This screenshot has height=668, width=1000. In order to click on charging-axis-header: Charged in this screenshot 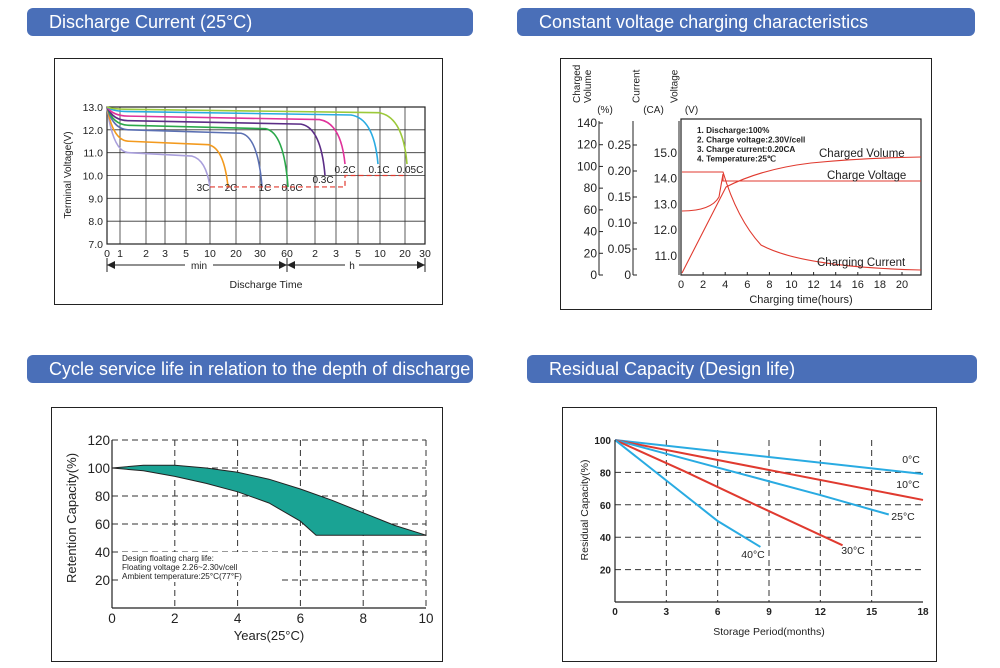, I will do `click(577, 84)`.